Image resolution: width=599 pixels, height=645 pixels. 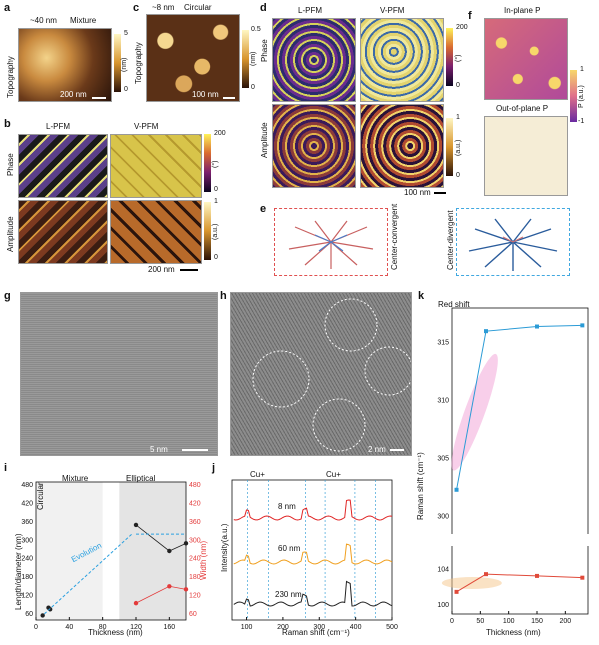 I want to click on chart-j: 100 200 300 400 500, so click(x=314, y=555).